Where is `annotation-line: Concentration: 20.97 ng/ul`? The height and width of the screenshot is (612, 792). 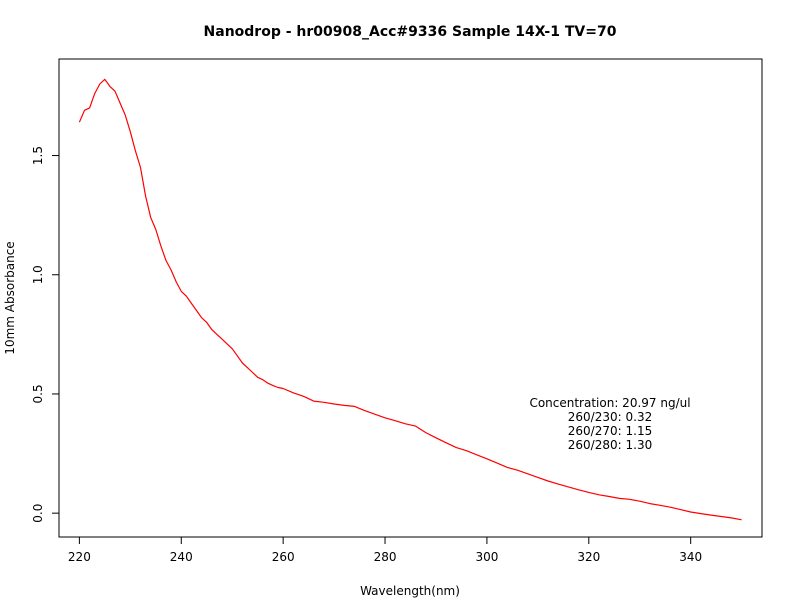
annotation-line: Concentration: 20.97 ng/ul is located at coordinates (609, 403).